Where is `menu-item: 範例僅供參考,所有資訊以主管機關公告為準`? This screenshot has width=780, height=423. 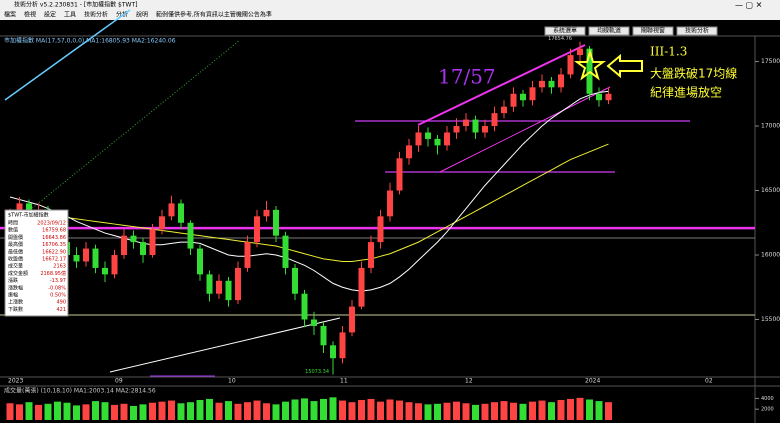 menu-item: 範例僅供參考,所有資訊以主管機關公告為準 is located at coordinates (214, 15).